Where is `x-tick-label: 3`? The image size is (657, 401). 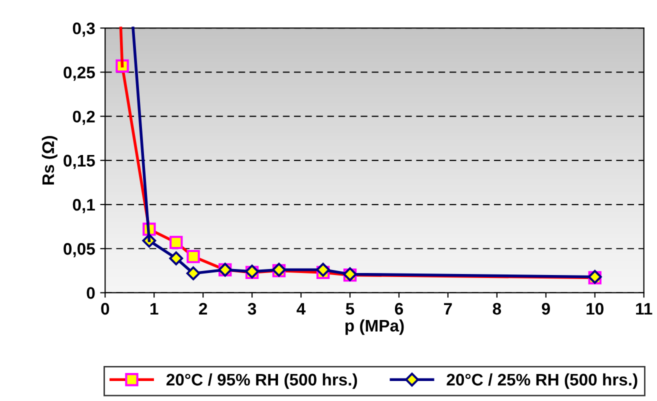 x-tick-label: 3 is located at coordinates (252, 308).